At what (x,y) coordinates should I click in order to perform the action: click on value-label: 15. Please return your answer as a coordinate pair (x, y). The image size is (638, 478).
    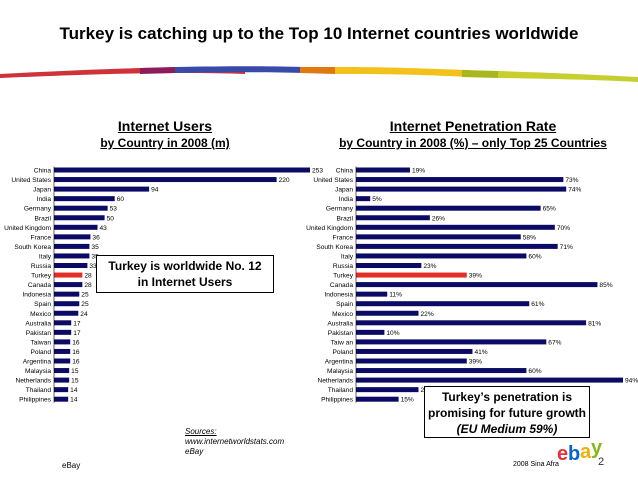
    Looking at the image, I should click on (75, 371).